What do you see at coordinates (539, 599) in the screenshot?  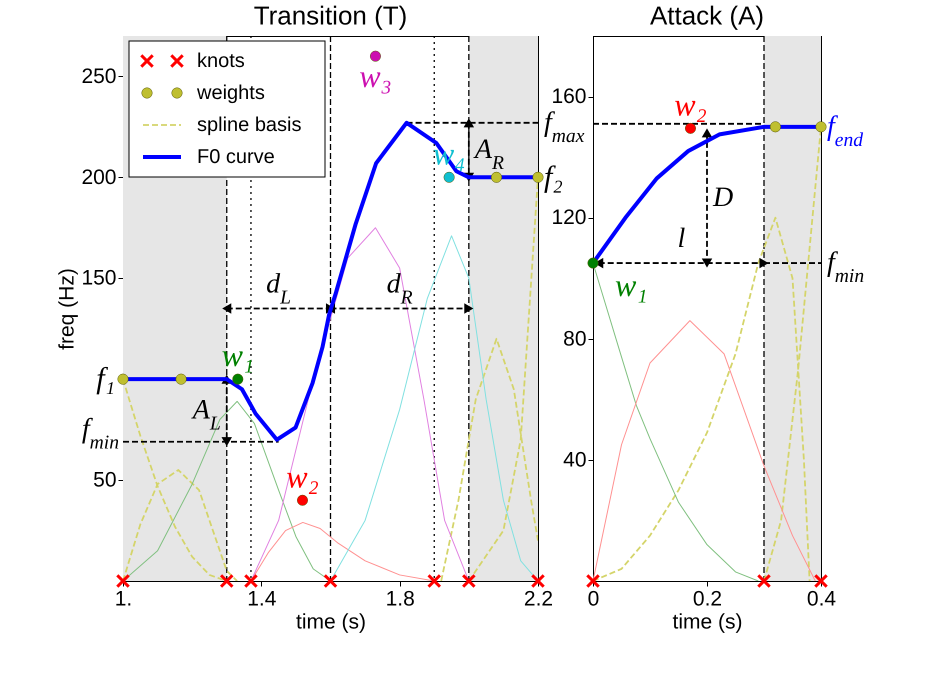 I see `x-tick-label: 2.2` at bounding box center [539, 599].